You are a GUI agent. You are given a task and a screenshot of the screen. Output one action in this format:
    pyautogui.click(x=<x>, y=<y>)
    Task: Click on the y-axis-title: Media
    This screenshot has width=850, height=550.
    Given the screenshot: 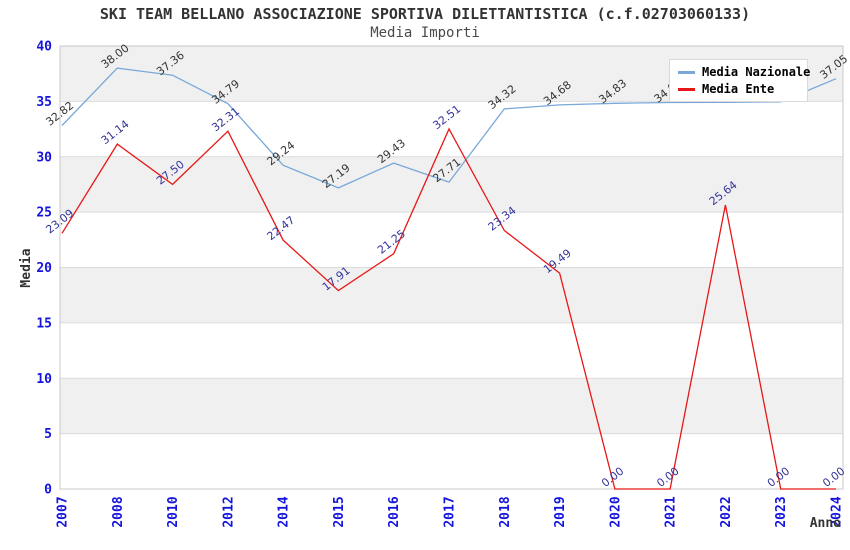 What is the action you would take?
    pyautogui.click(x=26, y=267)
    